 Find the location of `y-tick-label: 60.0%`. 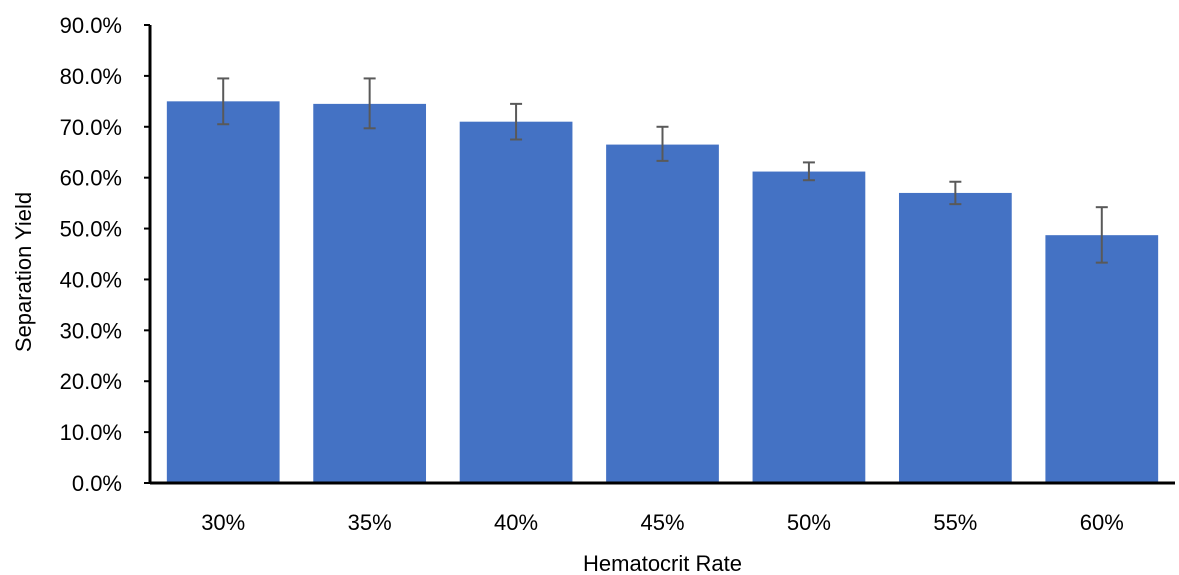

y-tick-label: 60.0% is located at coordinates (91, 178).